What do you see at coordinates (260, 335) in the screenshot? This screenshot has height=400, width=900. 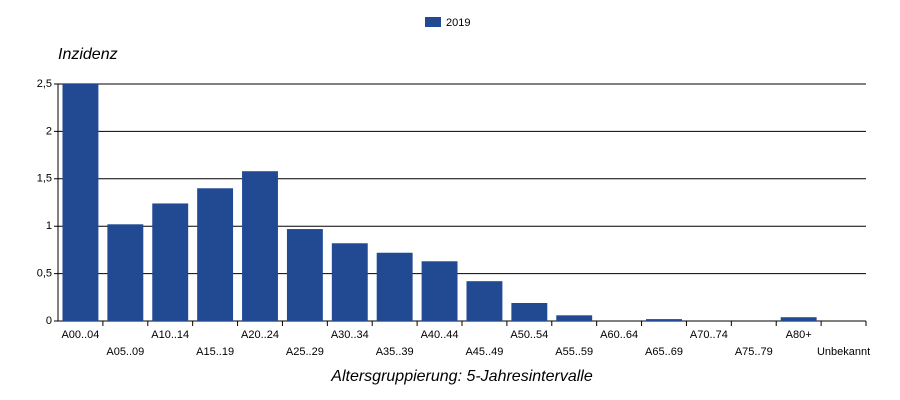 I see `x-tick-label: A20..24` at bounding box center [260, 335].